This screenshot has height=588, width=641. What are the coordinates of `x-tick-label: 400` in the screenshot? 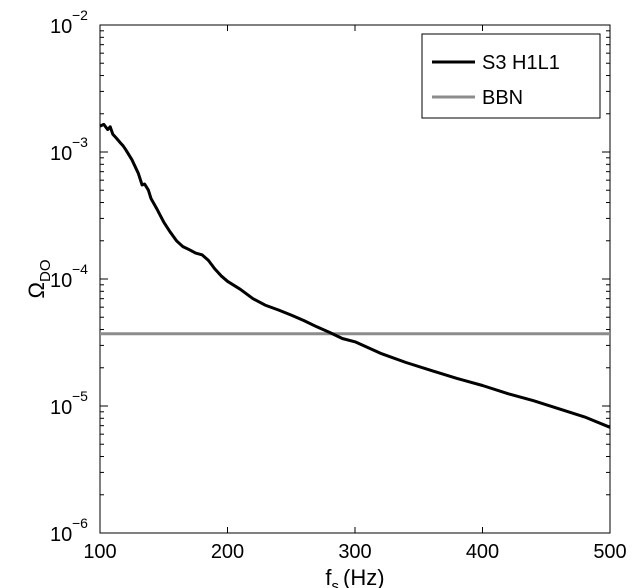 It's located at (482, 552).